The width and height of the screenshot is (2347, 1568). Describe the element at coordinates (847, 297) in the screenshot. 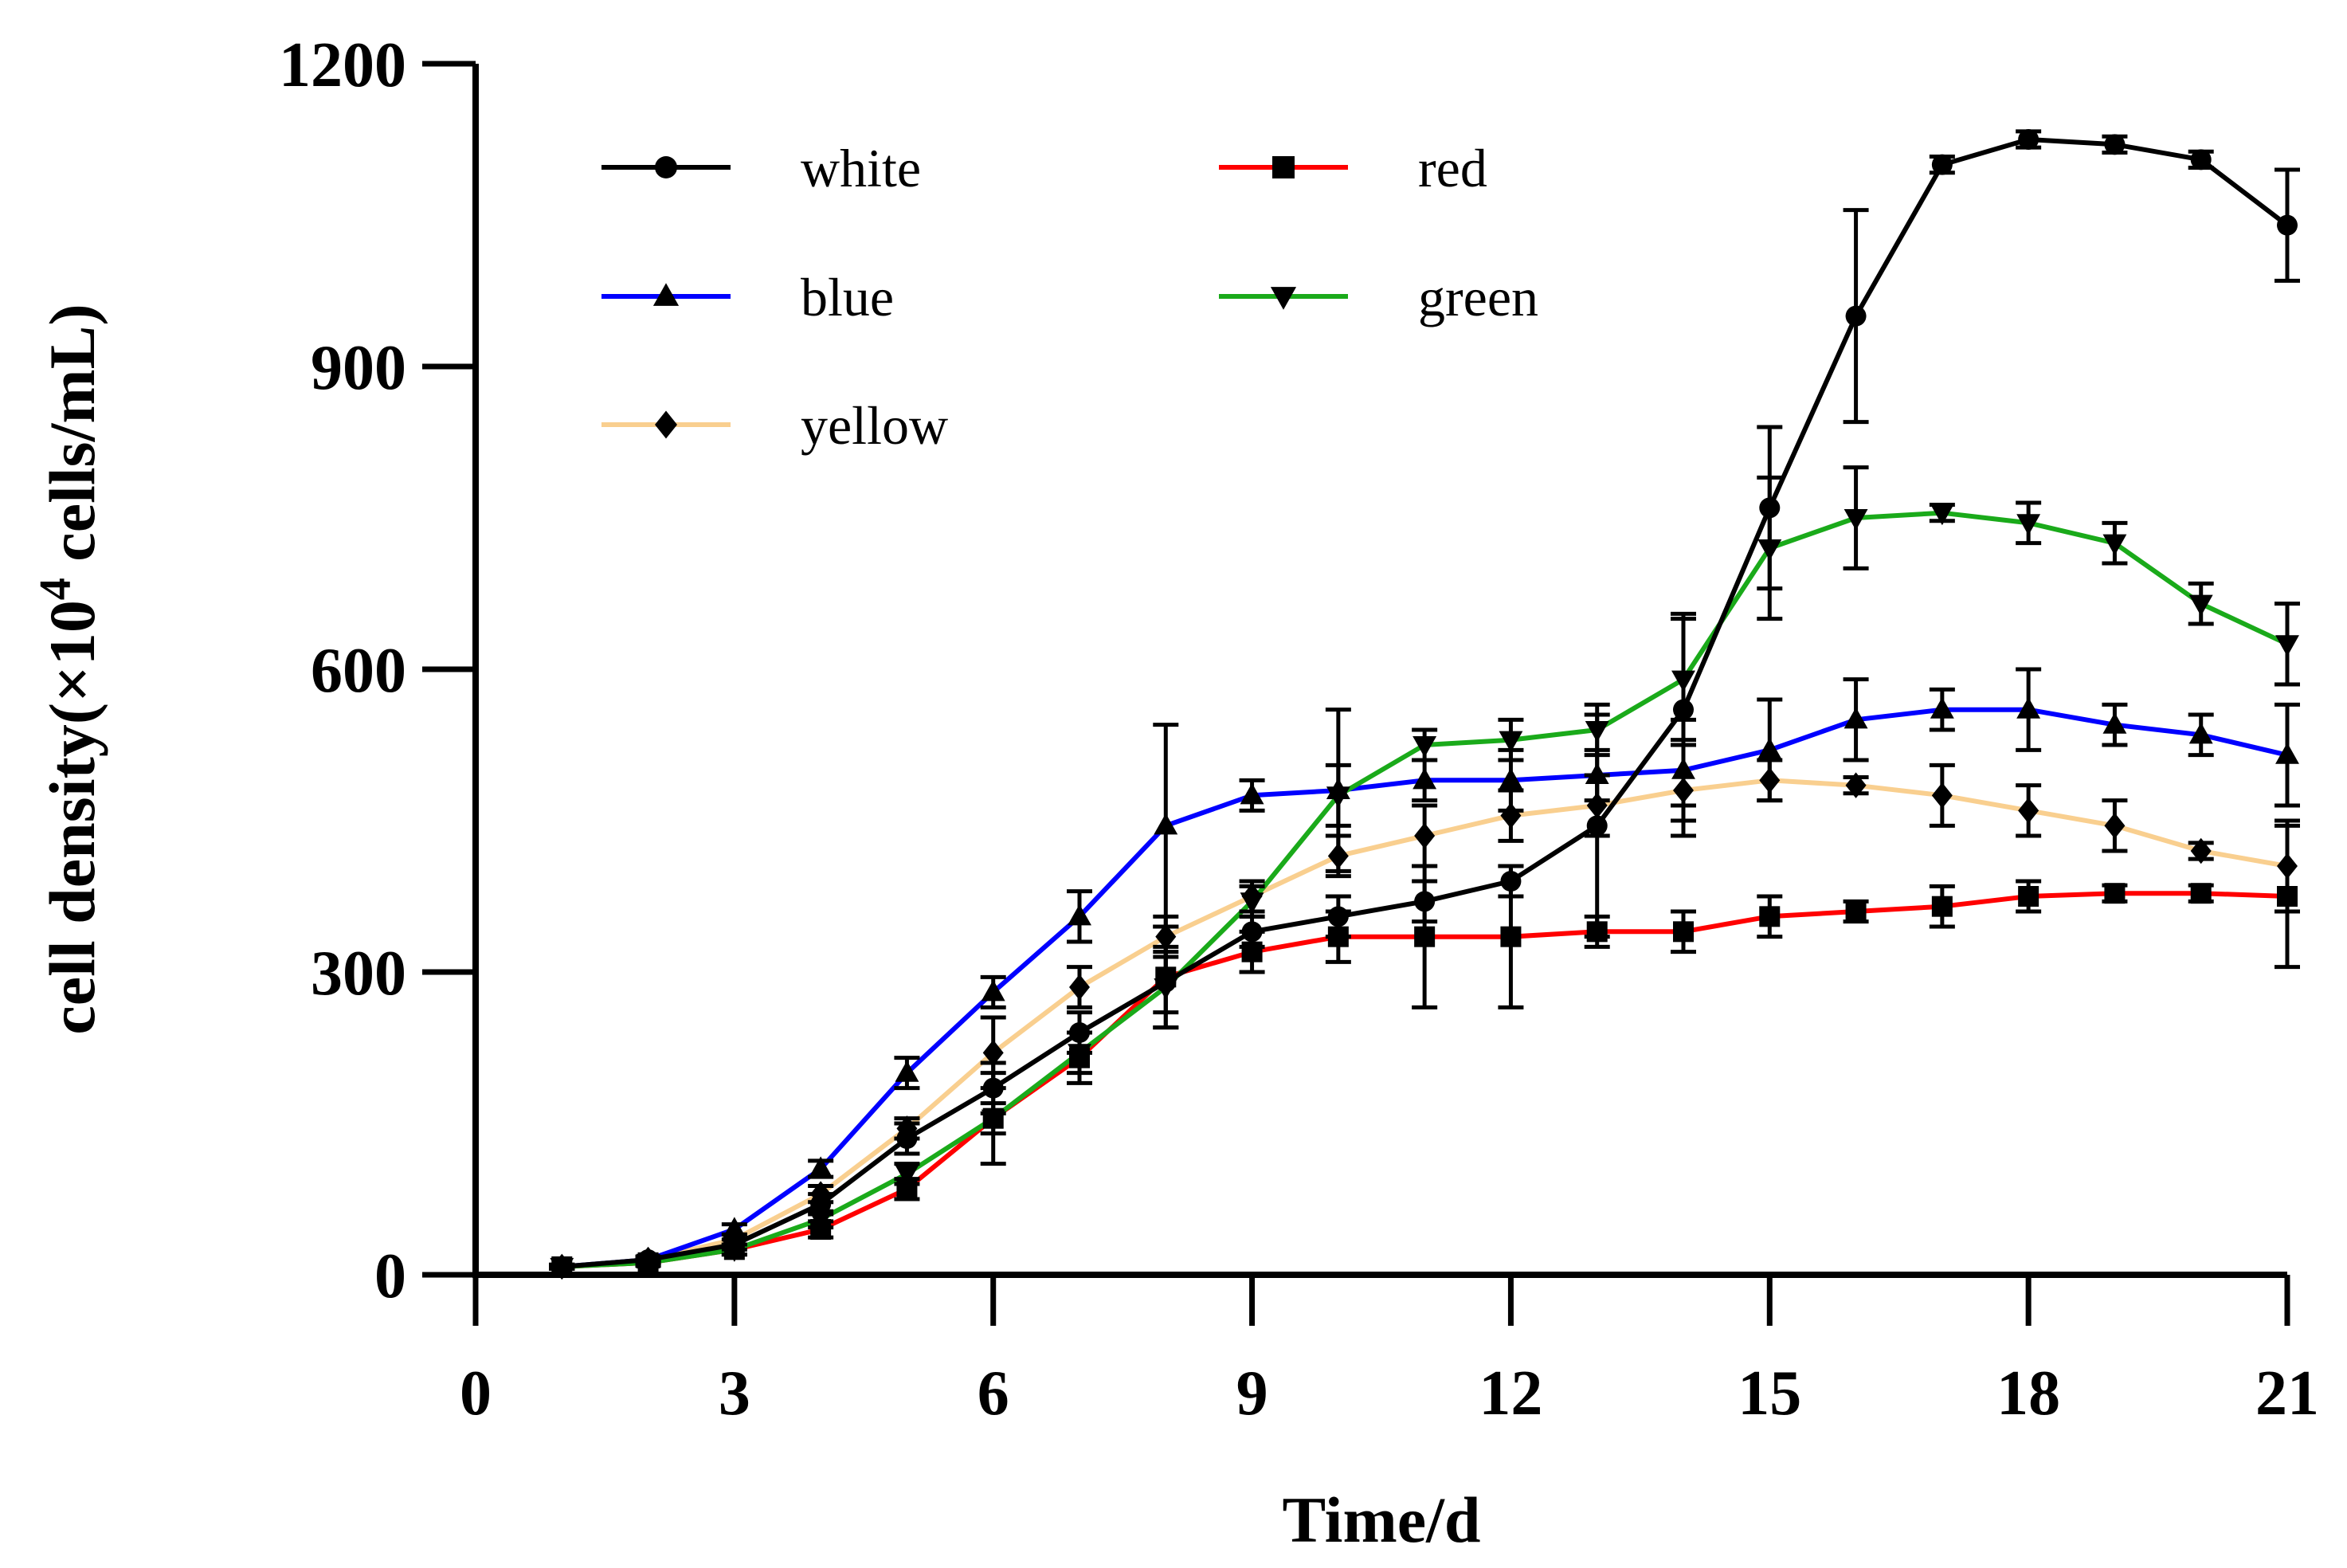

I see `legend-label: blue` at that location.